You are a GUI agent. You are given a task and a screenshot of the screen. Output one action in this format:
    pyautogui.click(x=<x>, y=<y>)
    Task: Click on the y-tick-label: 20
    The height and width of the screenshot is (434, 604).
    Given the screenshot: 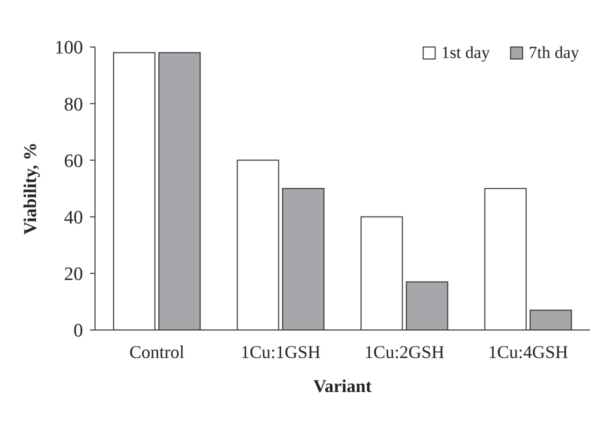 What is the action you would take?
    pyautogui.click(x=73, y=275)
    